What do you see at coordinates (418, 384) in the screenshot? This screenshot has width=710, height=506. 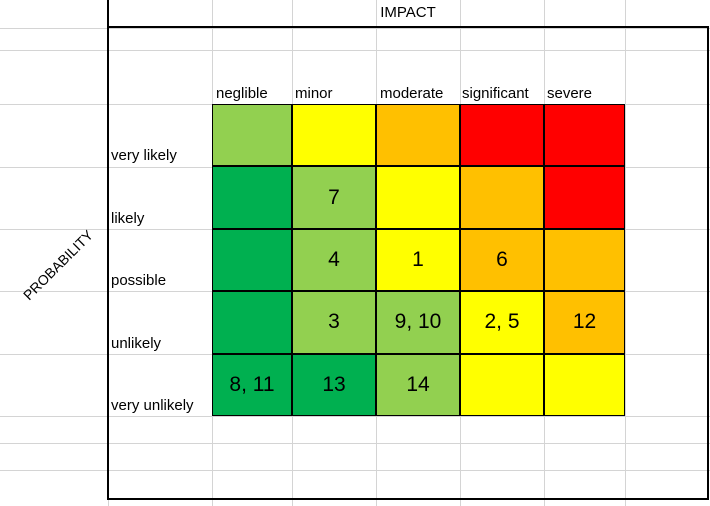 I see `matrix-cell: 14` at bounding box center [418, 384].